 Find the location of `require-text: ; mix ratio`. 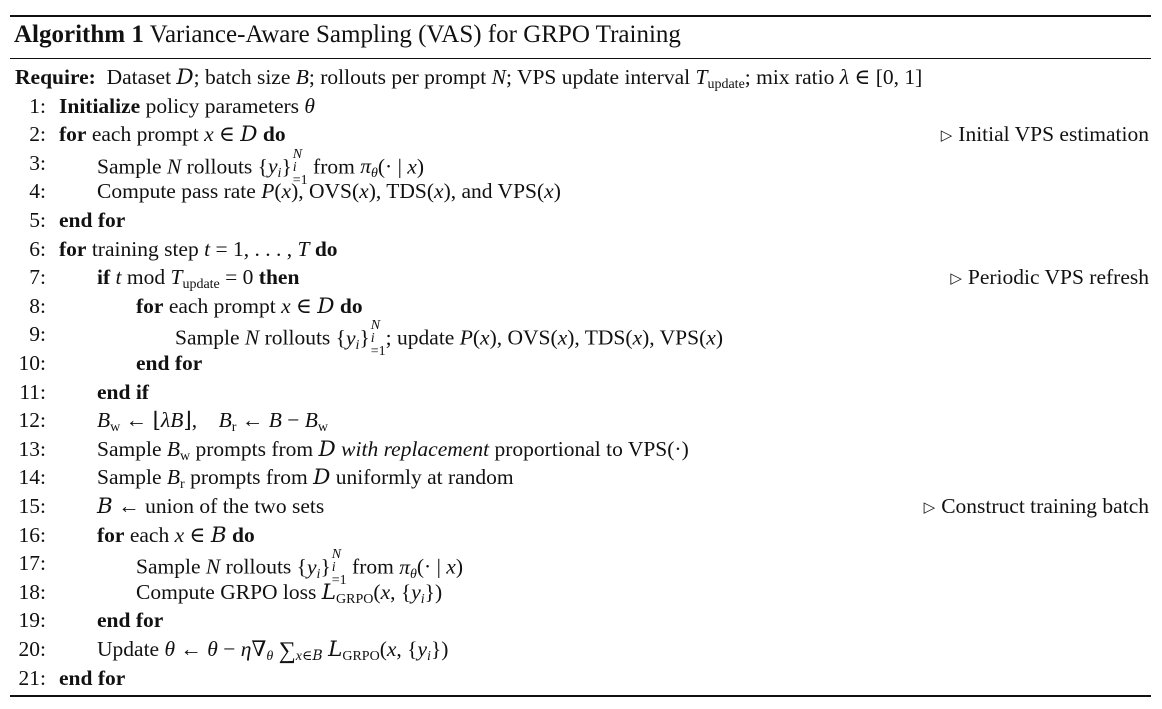

require-text: ; mix ratio is located at coordinates (792, 77).